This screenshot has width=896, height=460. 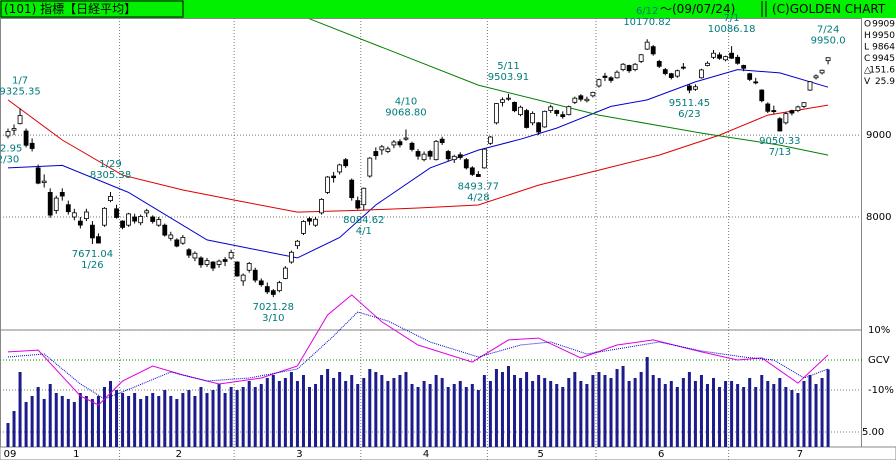 What do you see at coordinates (879, 54) in the screenshot?
I see `info-box` at bounding box center [879, 54].